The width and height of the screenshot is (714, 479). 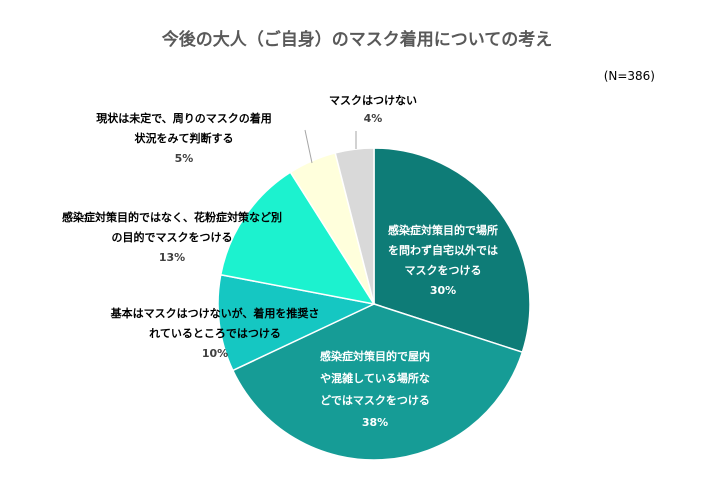 What do you see at coordinates (629, 76) in the screenshot?
I see `sample-size-note: (N=386)` at bounding box center [629, 76].